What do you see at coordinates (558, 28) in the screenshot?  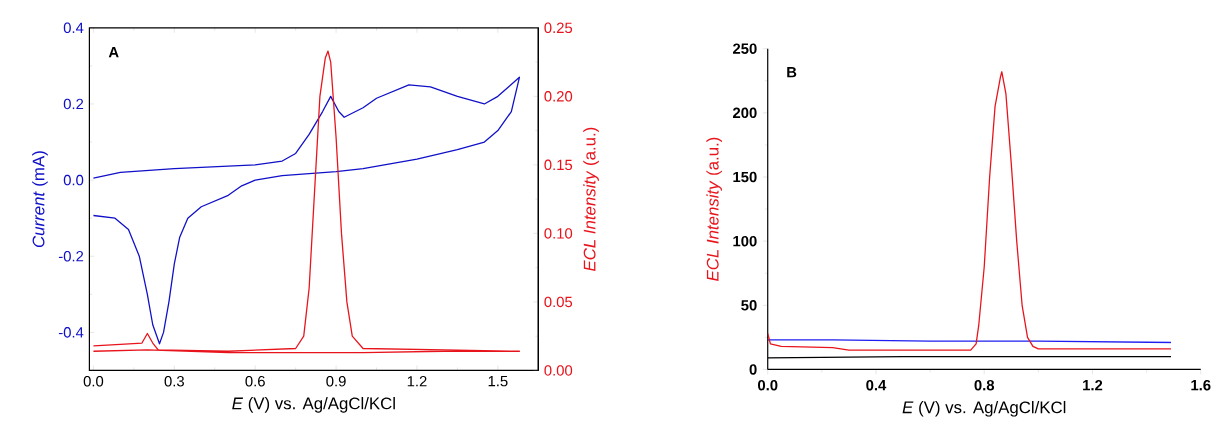 I see `y2-tick-label: 0.25` at bounding box center [558, 28].